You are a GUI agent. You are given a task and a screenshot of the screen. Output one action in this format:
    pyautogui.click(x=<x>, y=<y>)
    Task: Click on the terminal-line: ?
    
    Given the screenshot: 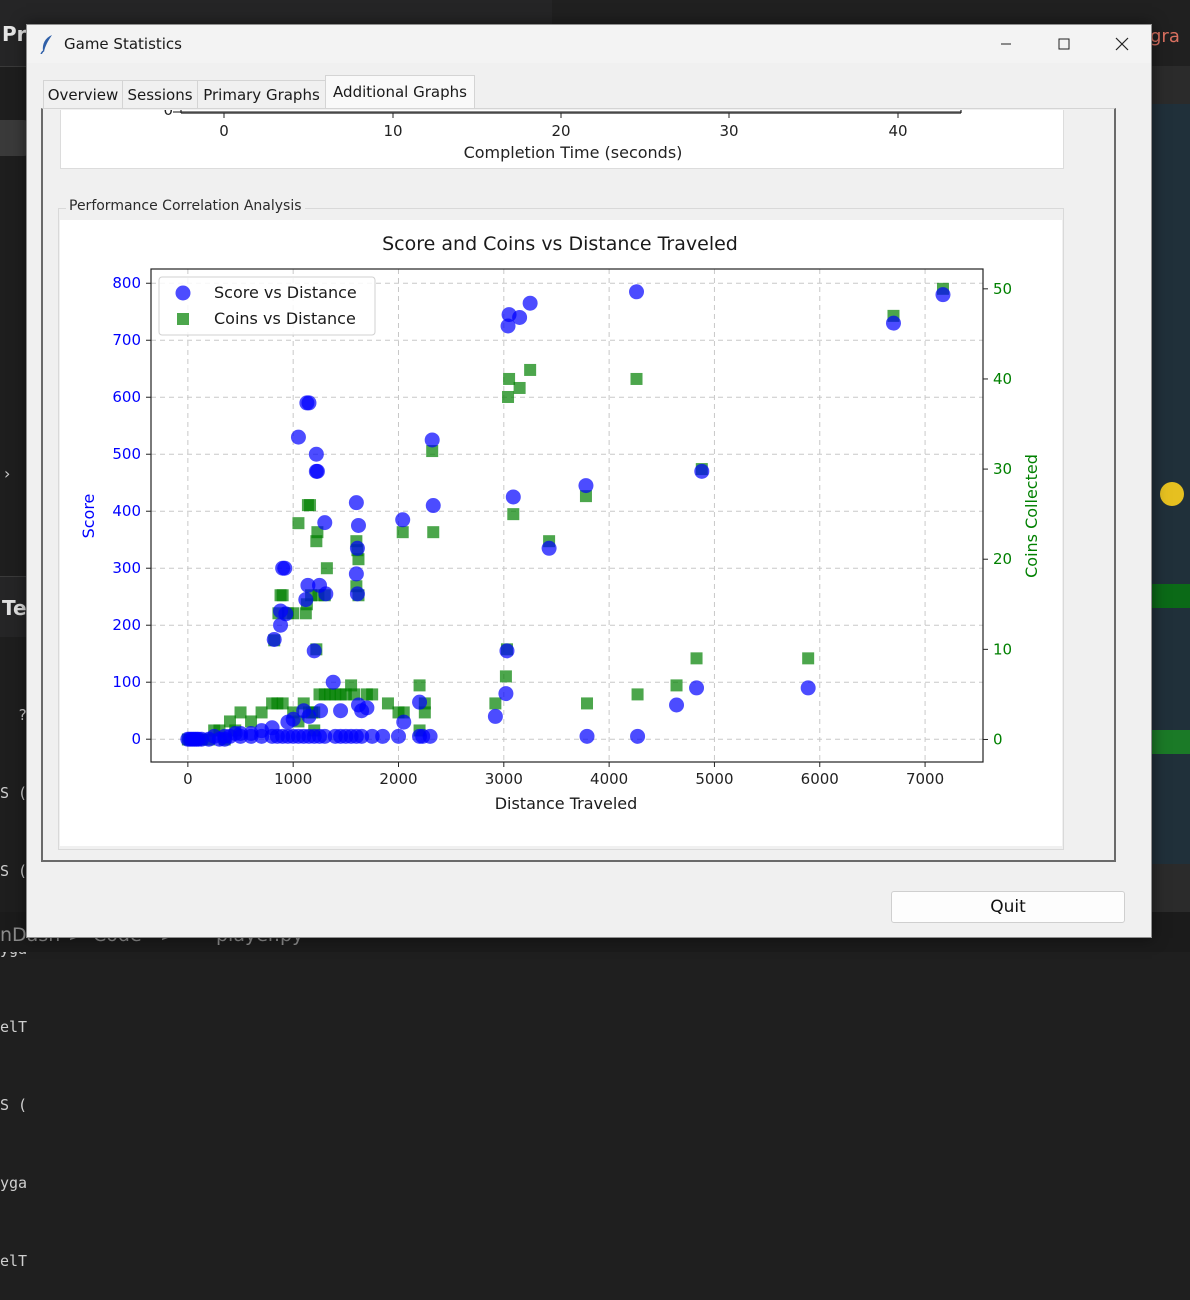 What is the action you would take?
    pyautogui.click(x=14, y=715)
    